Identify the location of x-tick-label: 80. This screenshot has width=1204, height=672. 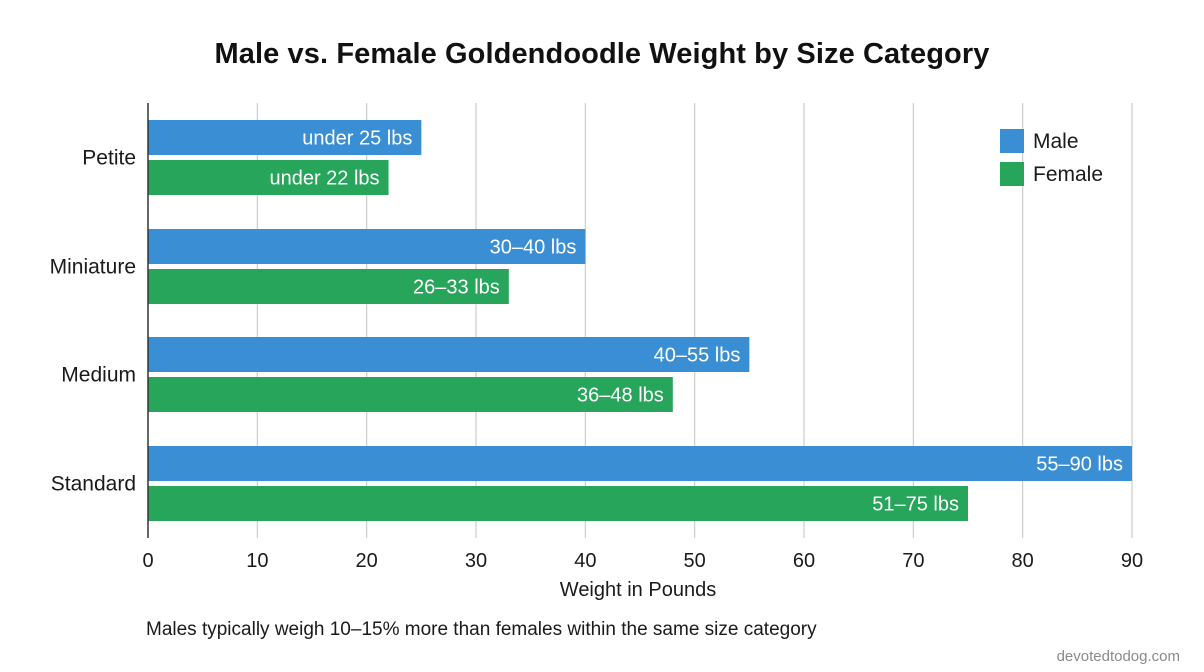
(1023, 561).